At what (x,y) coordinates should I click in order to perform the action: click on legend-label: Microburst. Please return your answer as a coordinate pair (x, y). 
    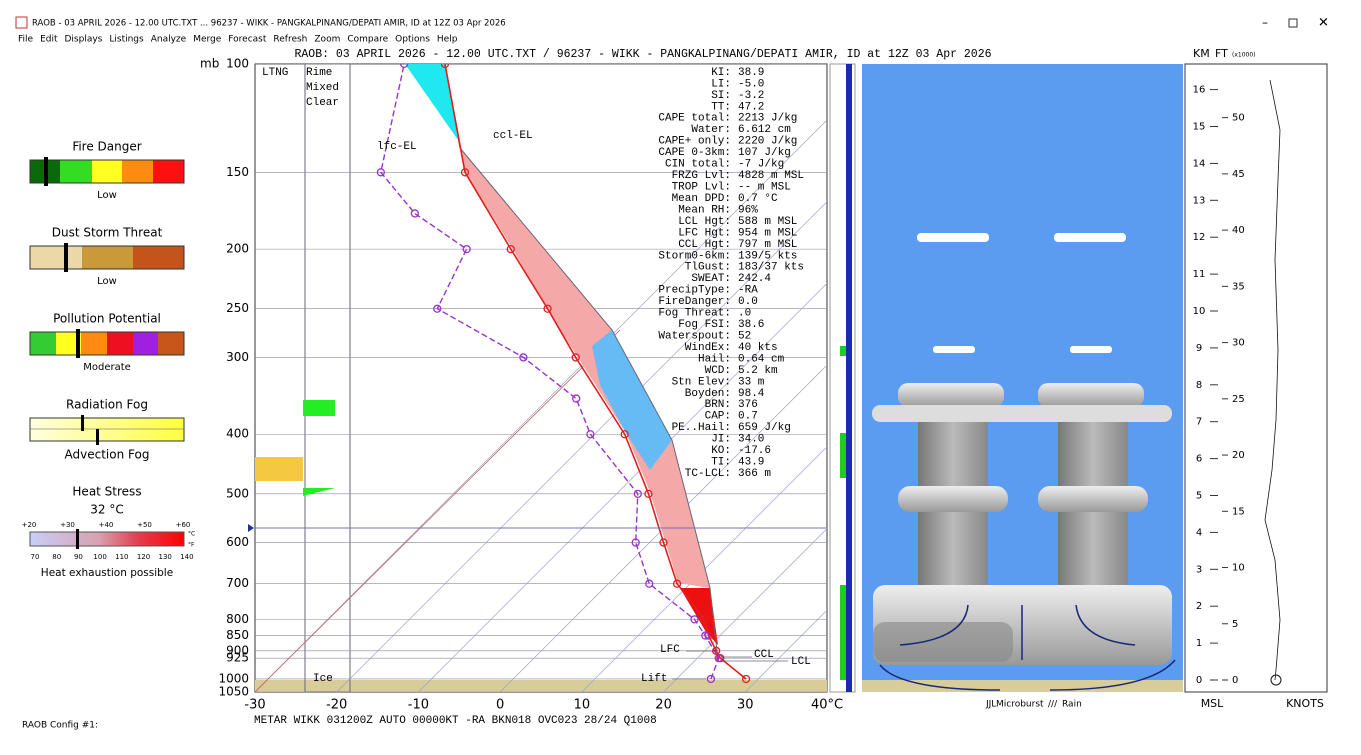
    Looking at the image, I should click on (1020, 705).